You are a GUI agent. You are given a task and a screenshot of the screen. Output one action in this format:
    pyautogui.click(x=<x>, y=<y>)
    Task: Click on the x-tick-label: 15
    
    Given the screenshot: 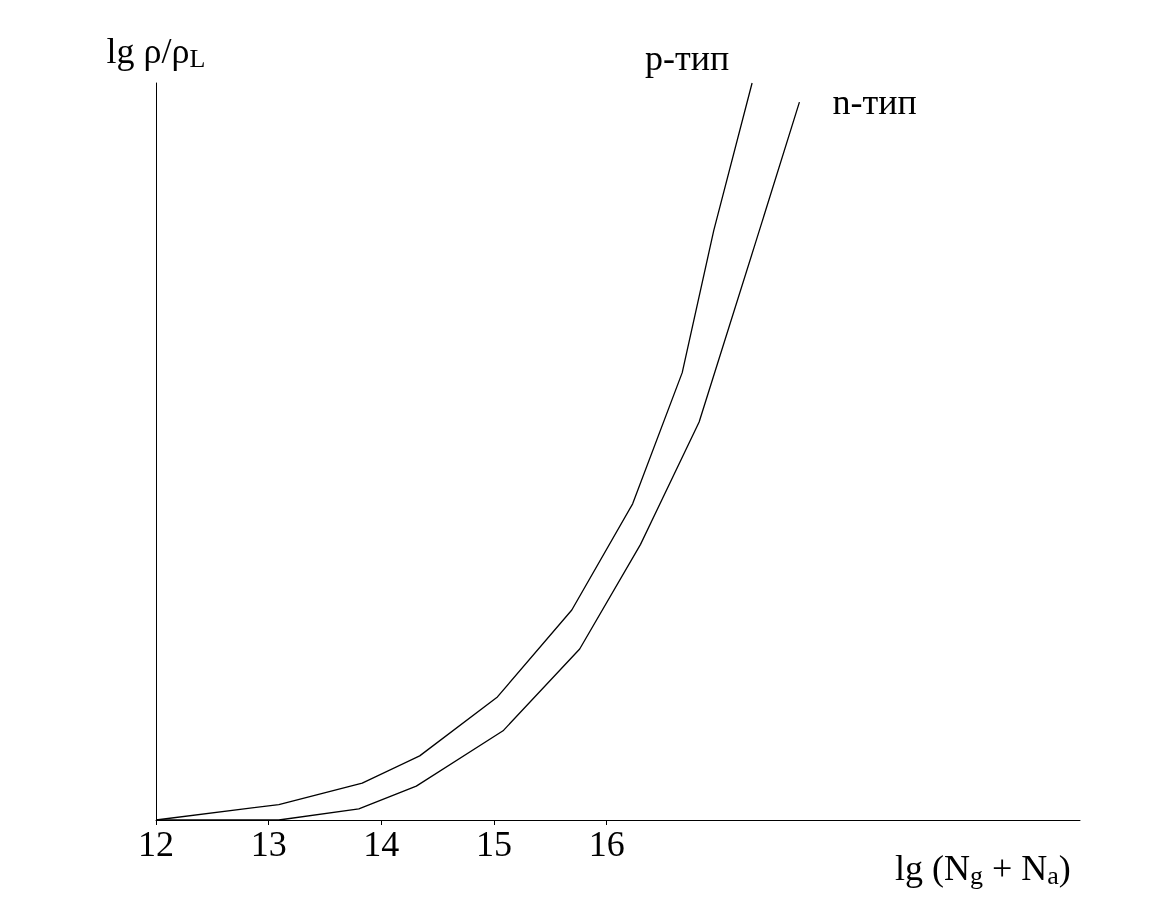 What is the action you would take?
    pyautogui.click(x=494, y=844)
    